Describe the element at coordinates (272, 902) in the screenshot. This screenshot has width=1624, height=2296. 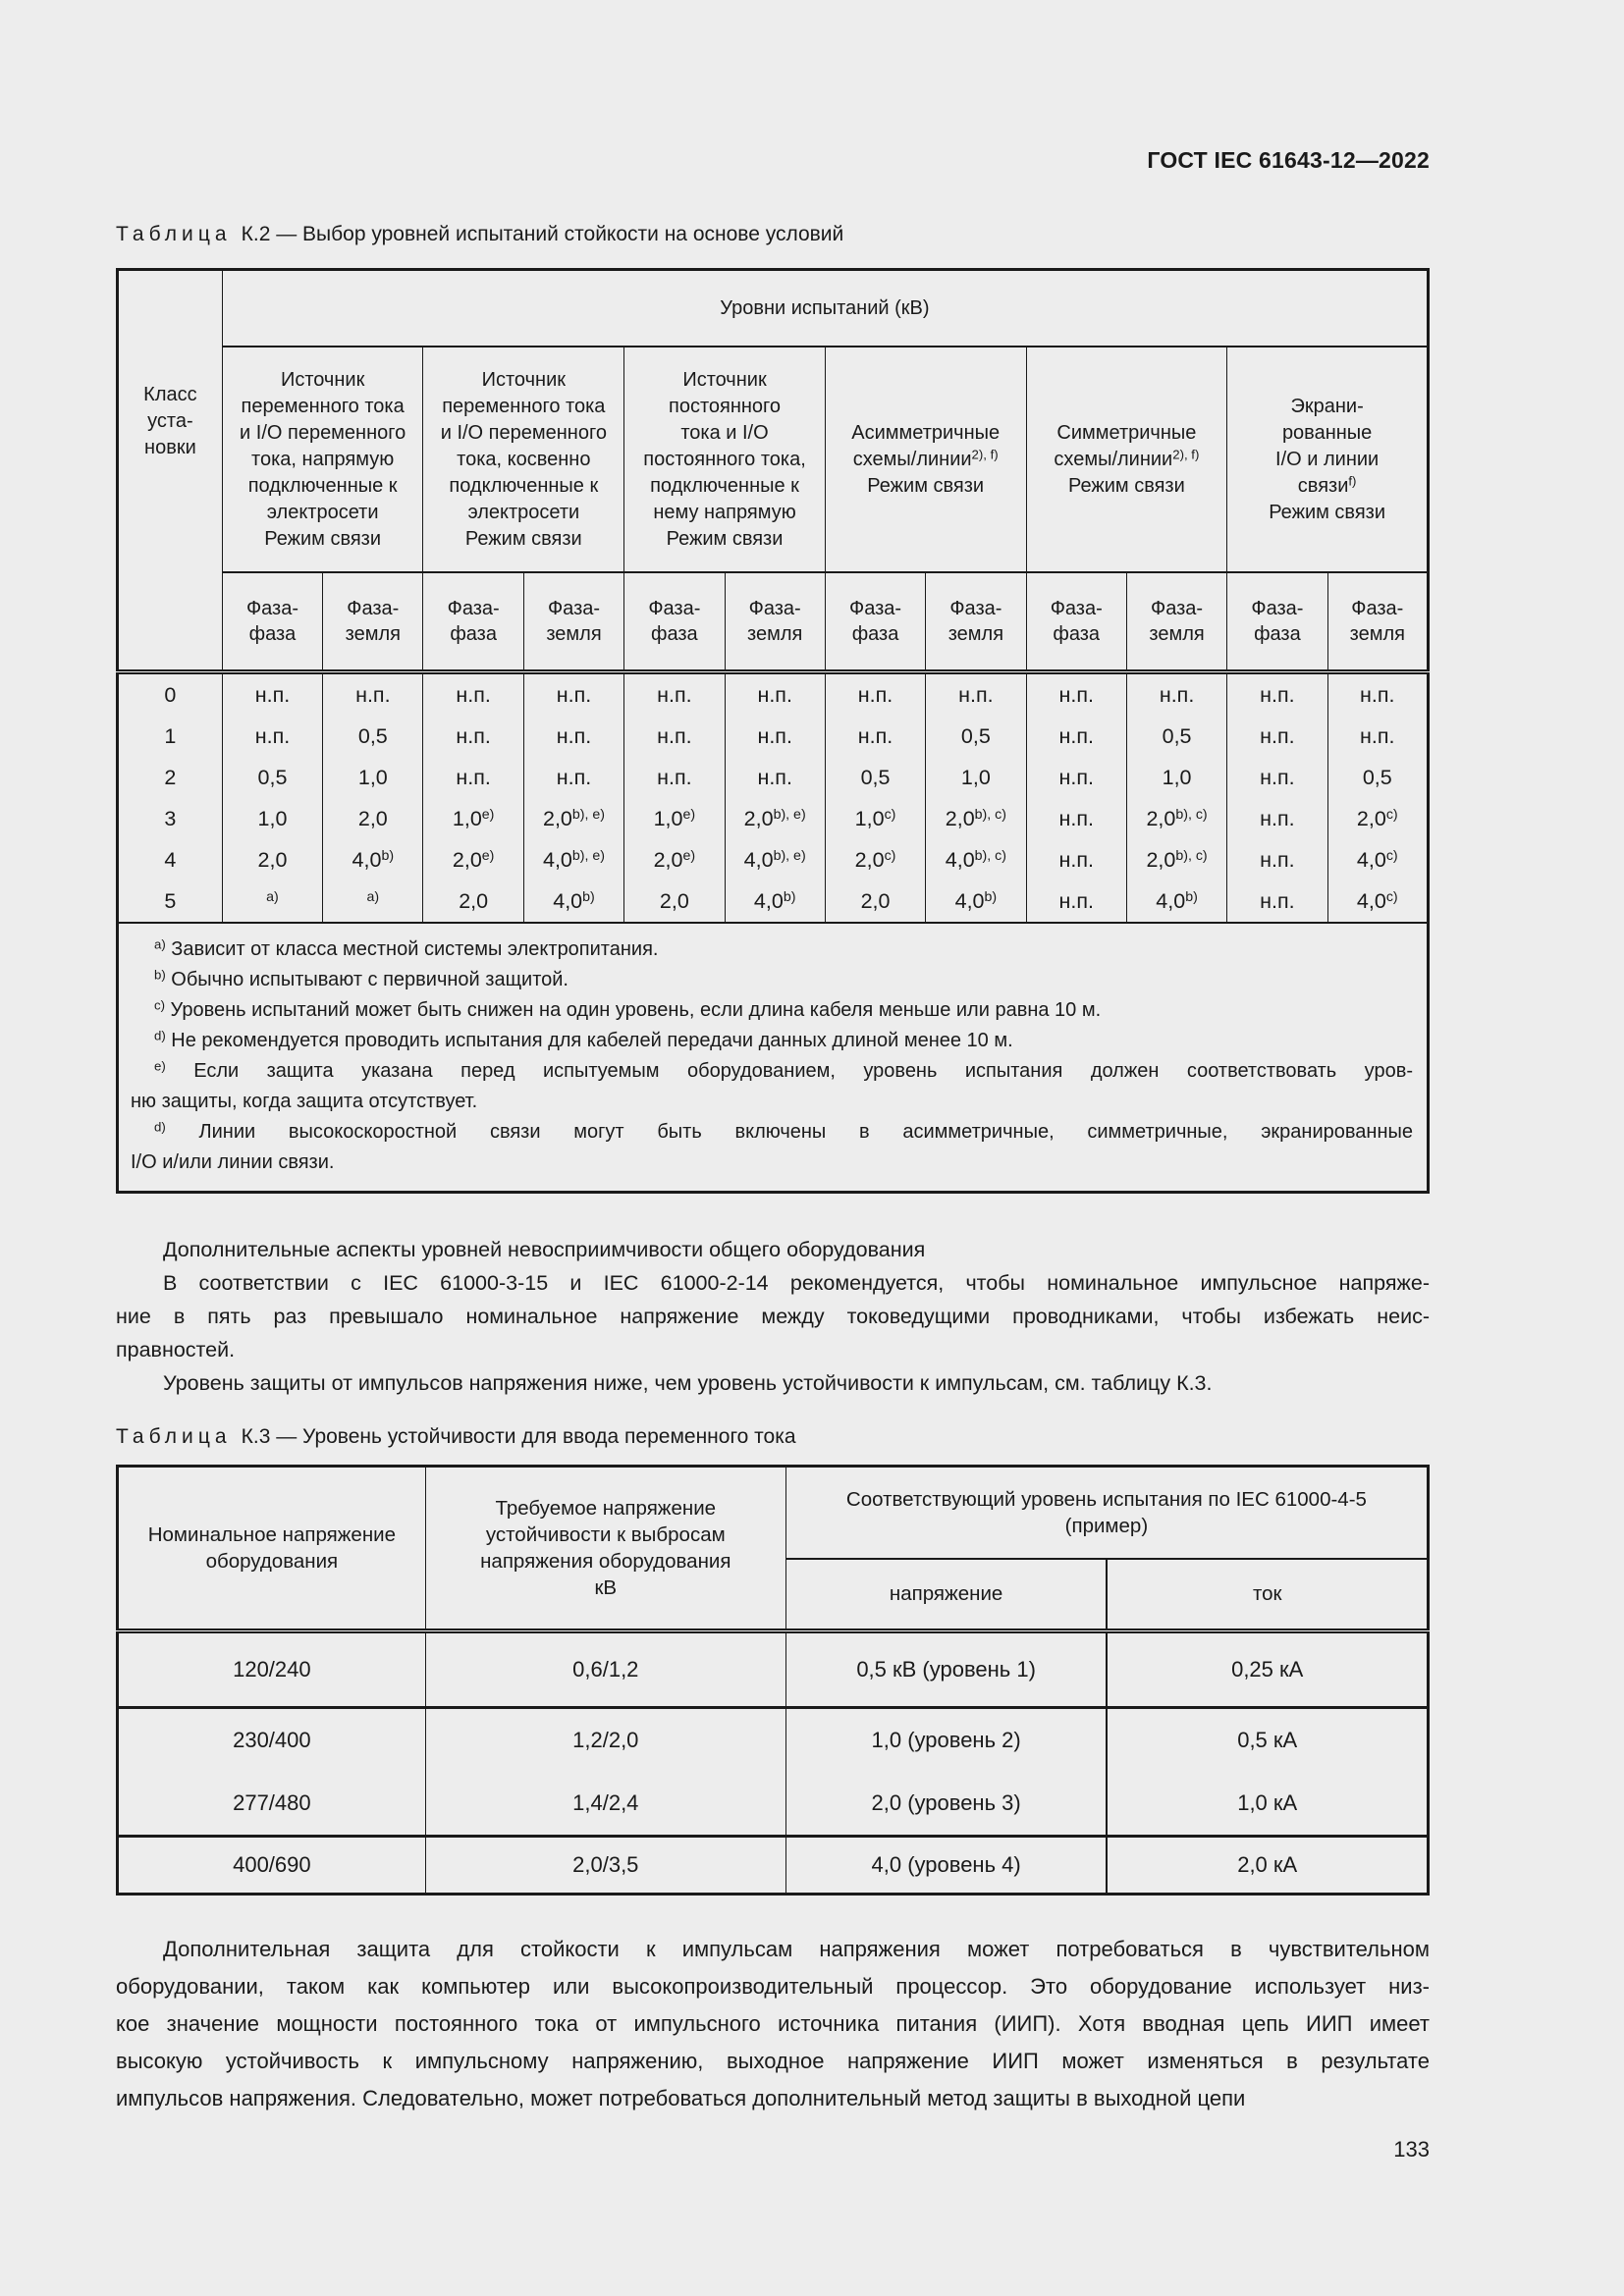
I see `k2-cell: a)` at that location.